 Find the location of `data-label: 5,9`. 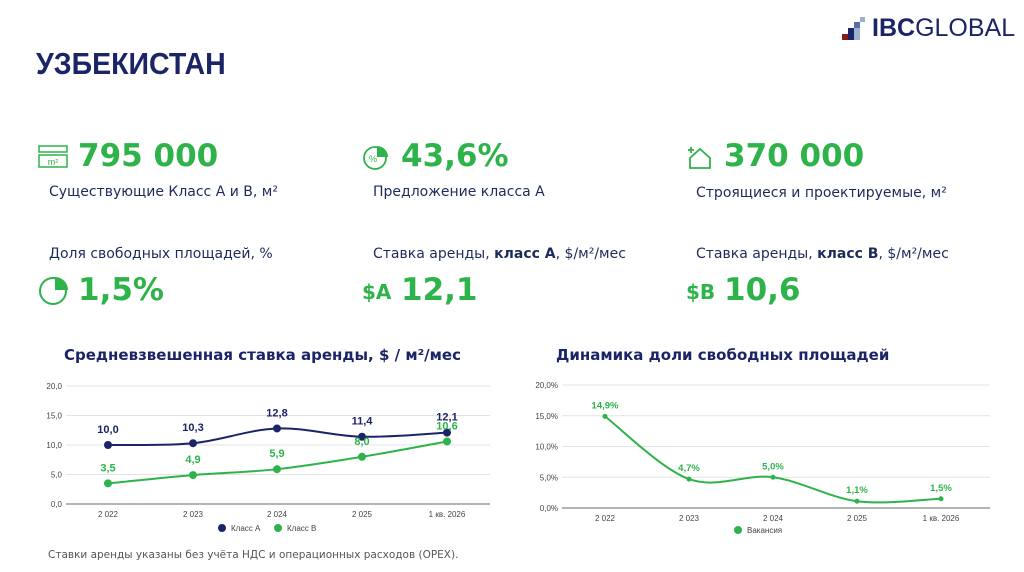

data-label: 5,9 is located at coordinates (276, 454).